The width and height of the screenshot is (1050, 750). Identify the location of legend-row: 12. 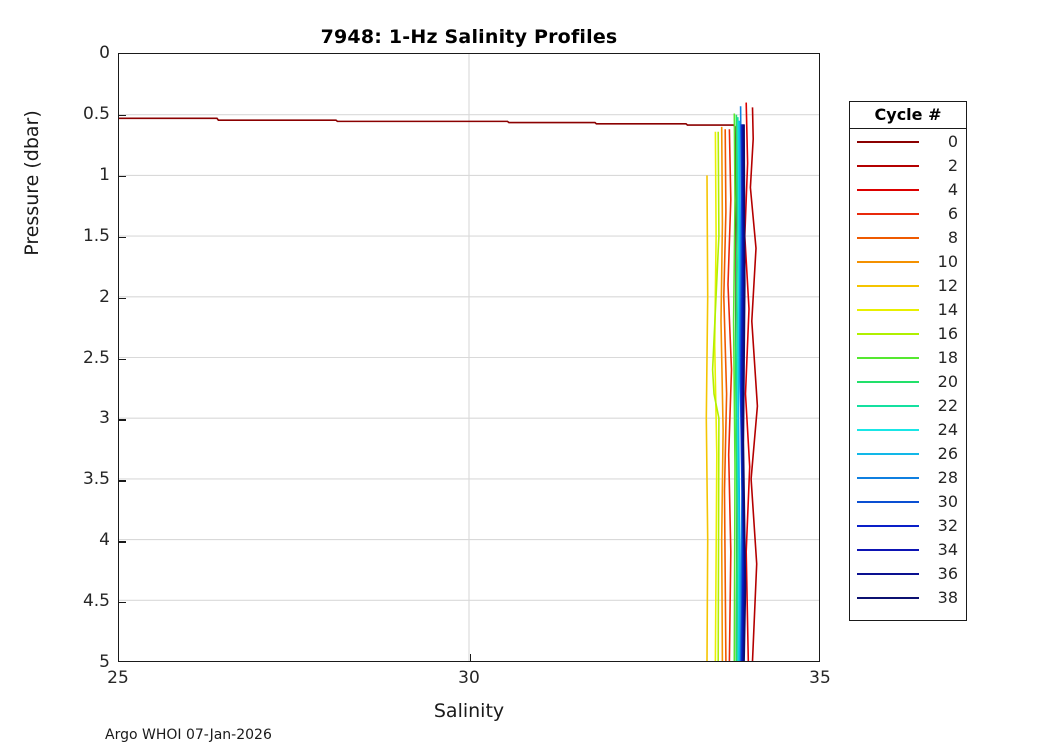
(908, 286).